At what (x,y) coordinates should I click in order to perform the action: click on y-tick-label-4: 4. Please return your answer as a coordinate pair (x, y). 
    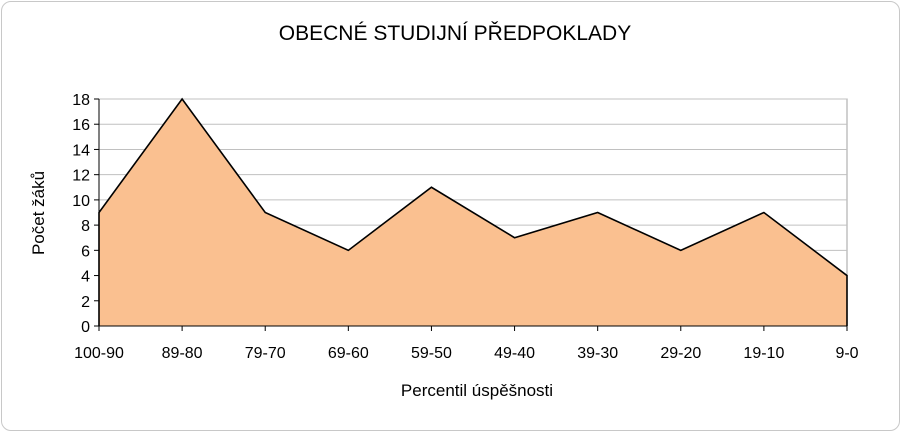
    Looking at the image, I should click on (85, 277).